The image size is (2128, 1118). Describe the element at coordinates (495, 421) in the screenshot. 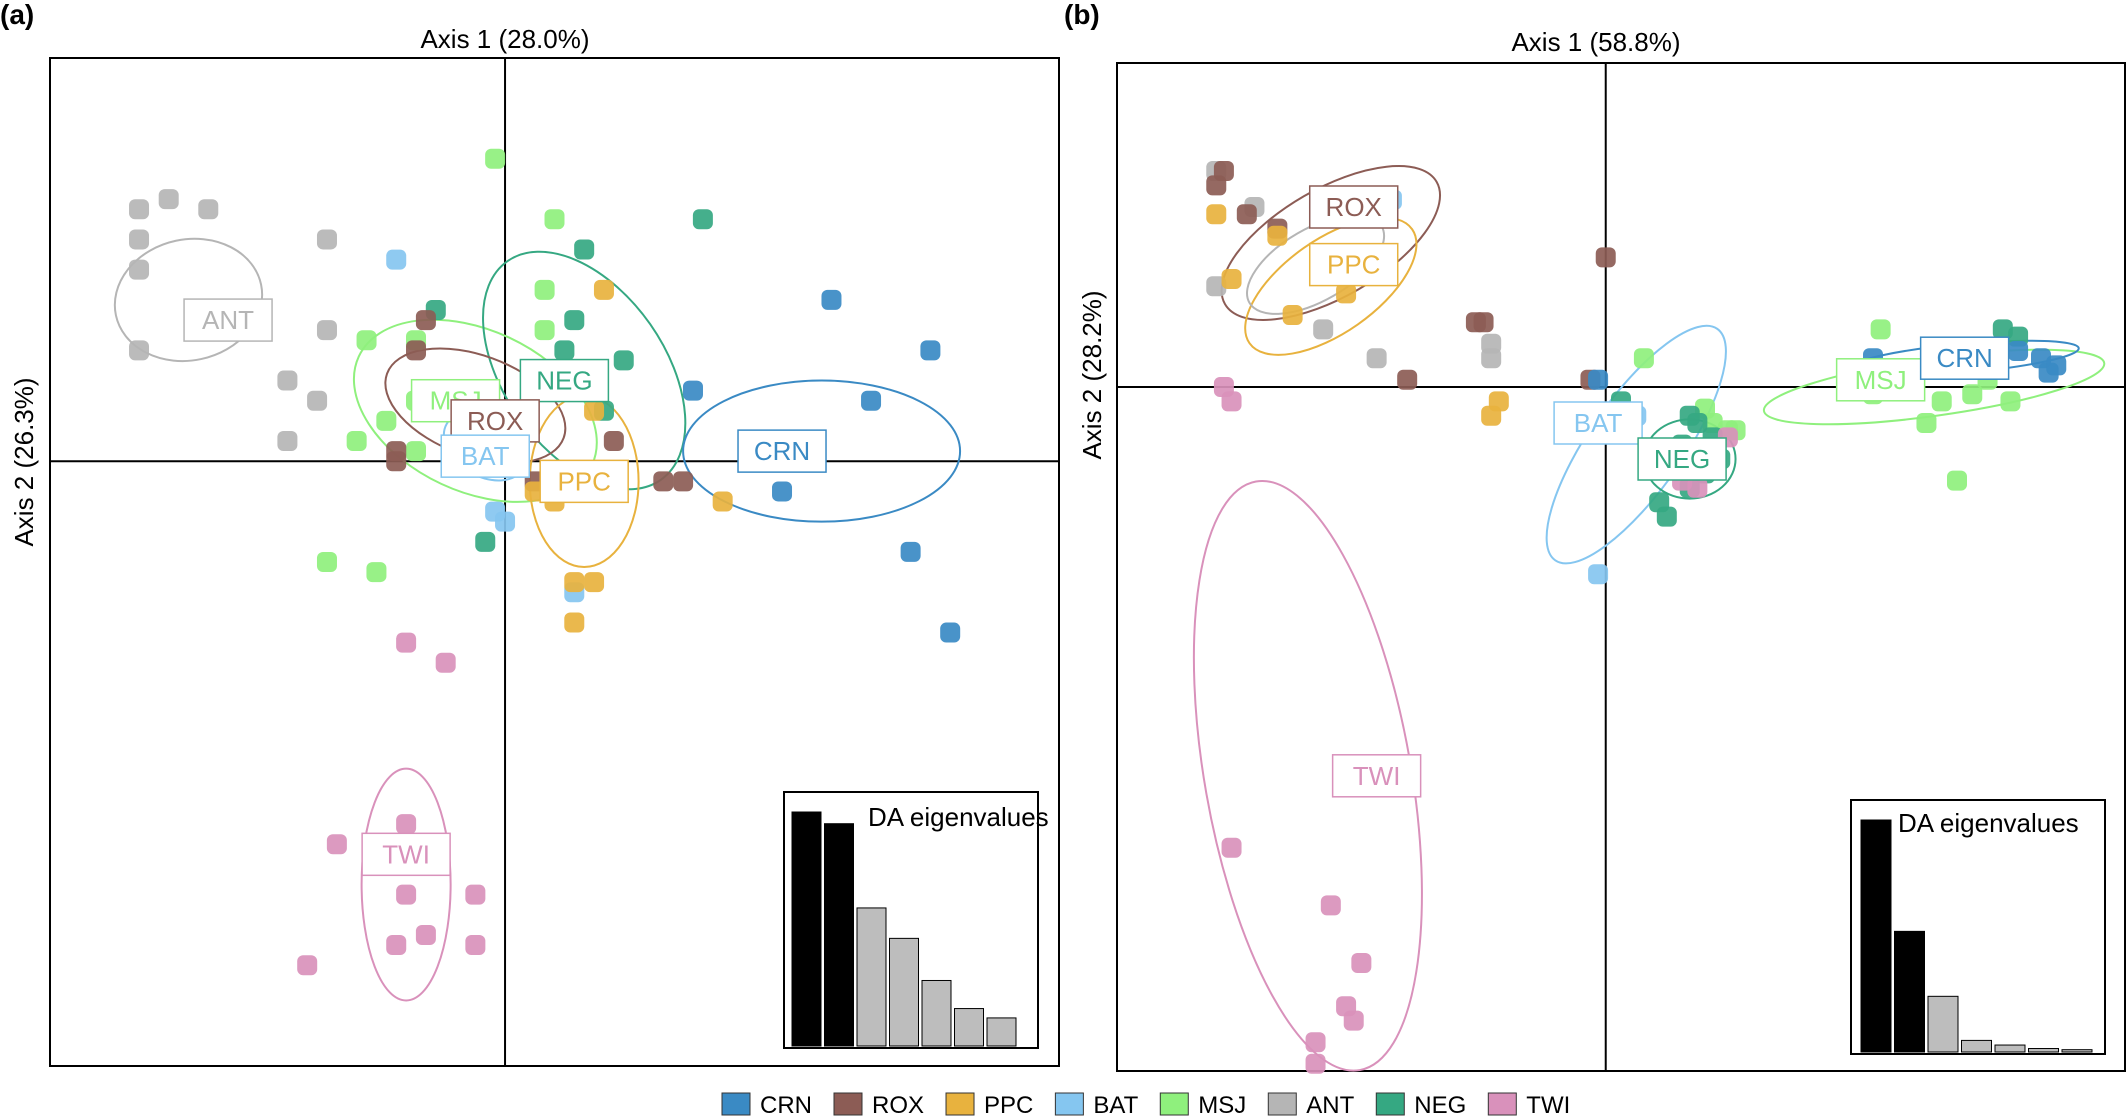

I see `label-text: ROX` at that location.